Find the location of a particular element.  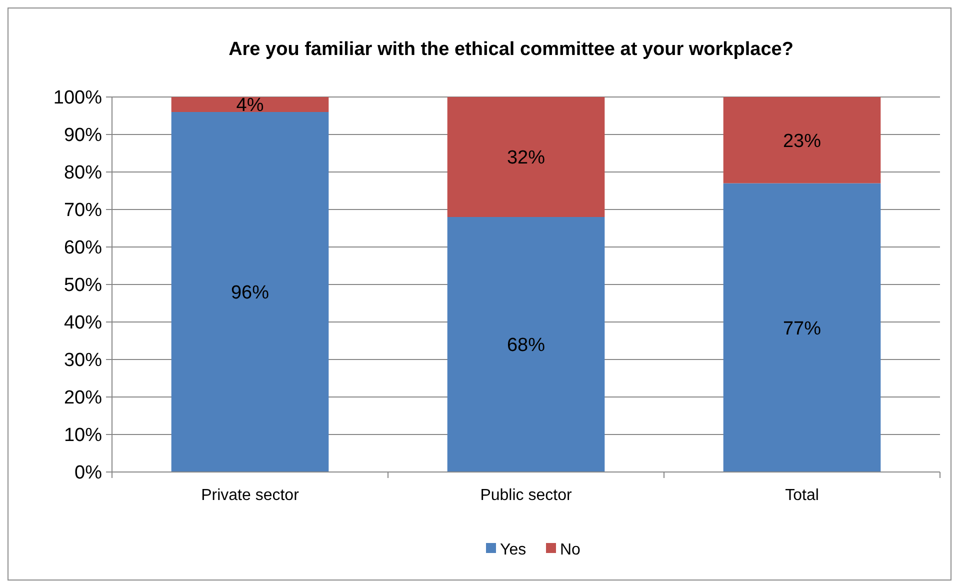

legend-label: No is located at coordinates (570, 550).